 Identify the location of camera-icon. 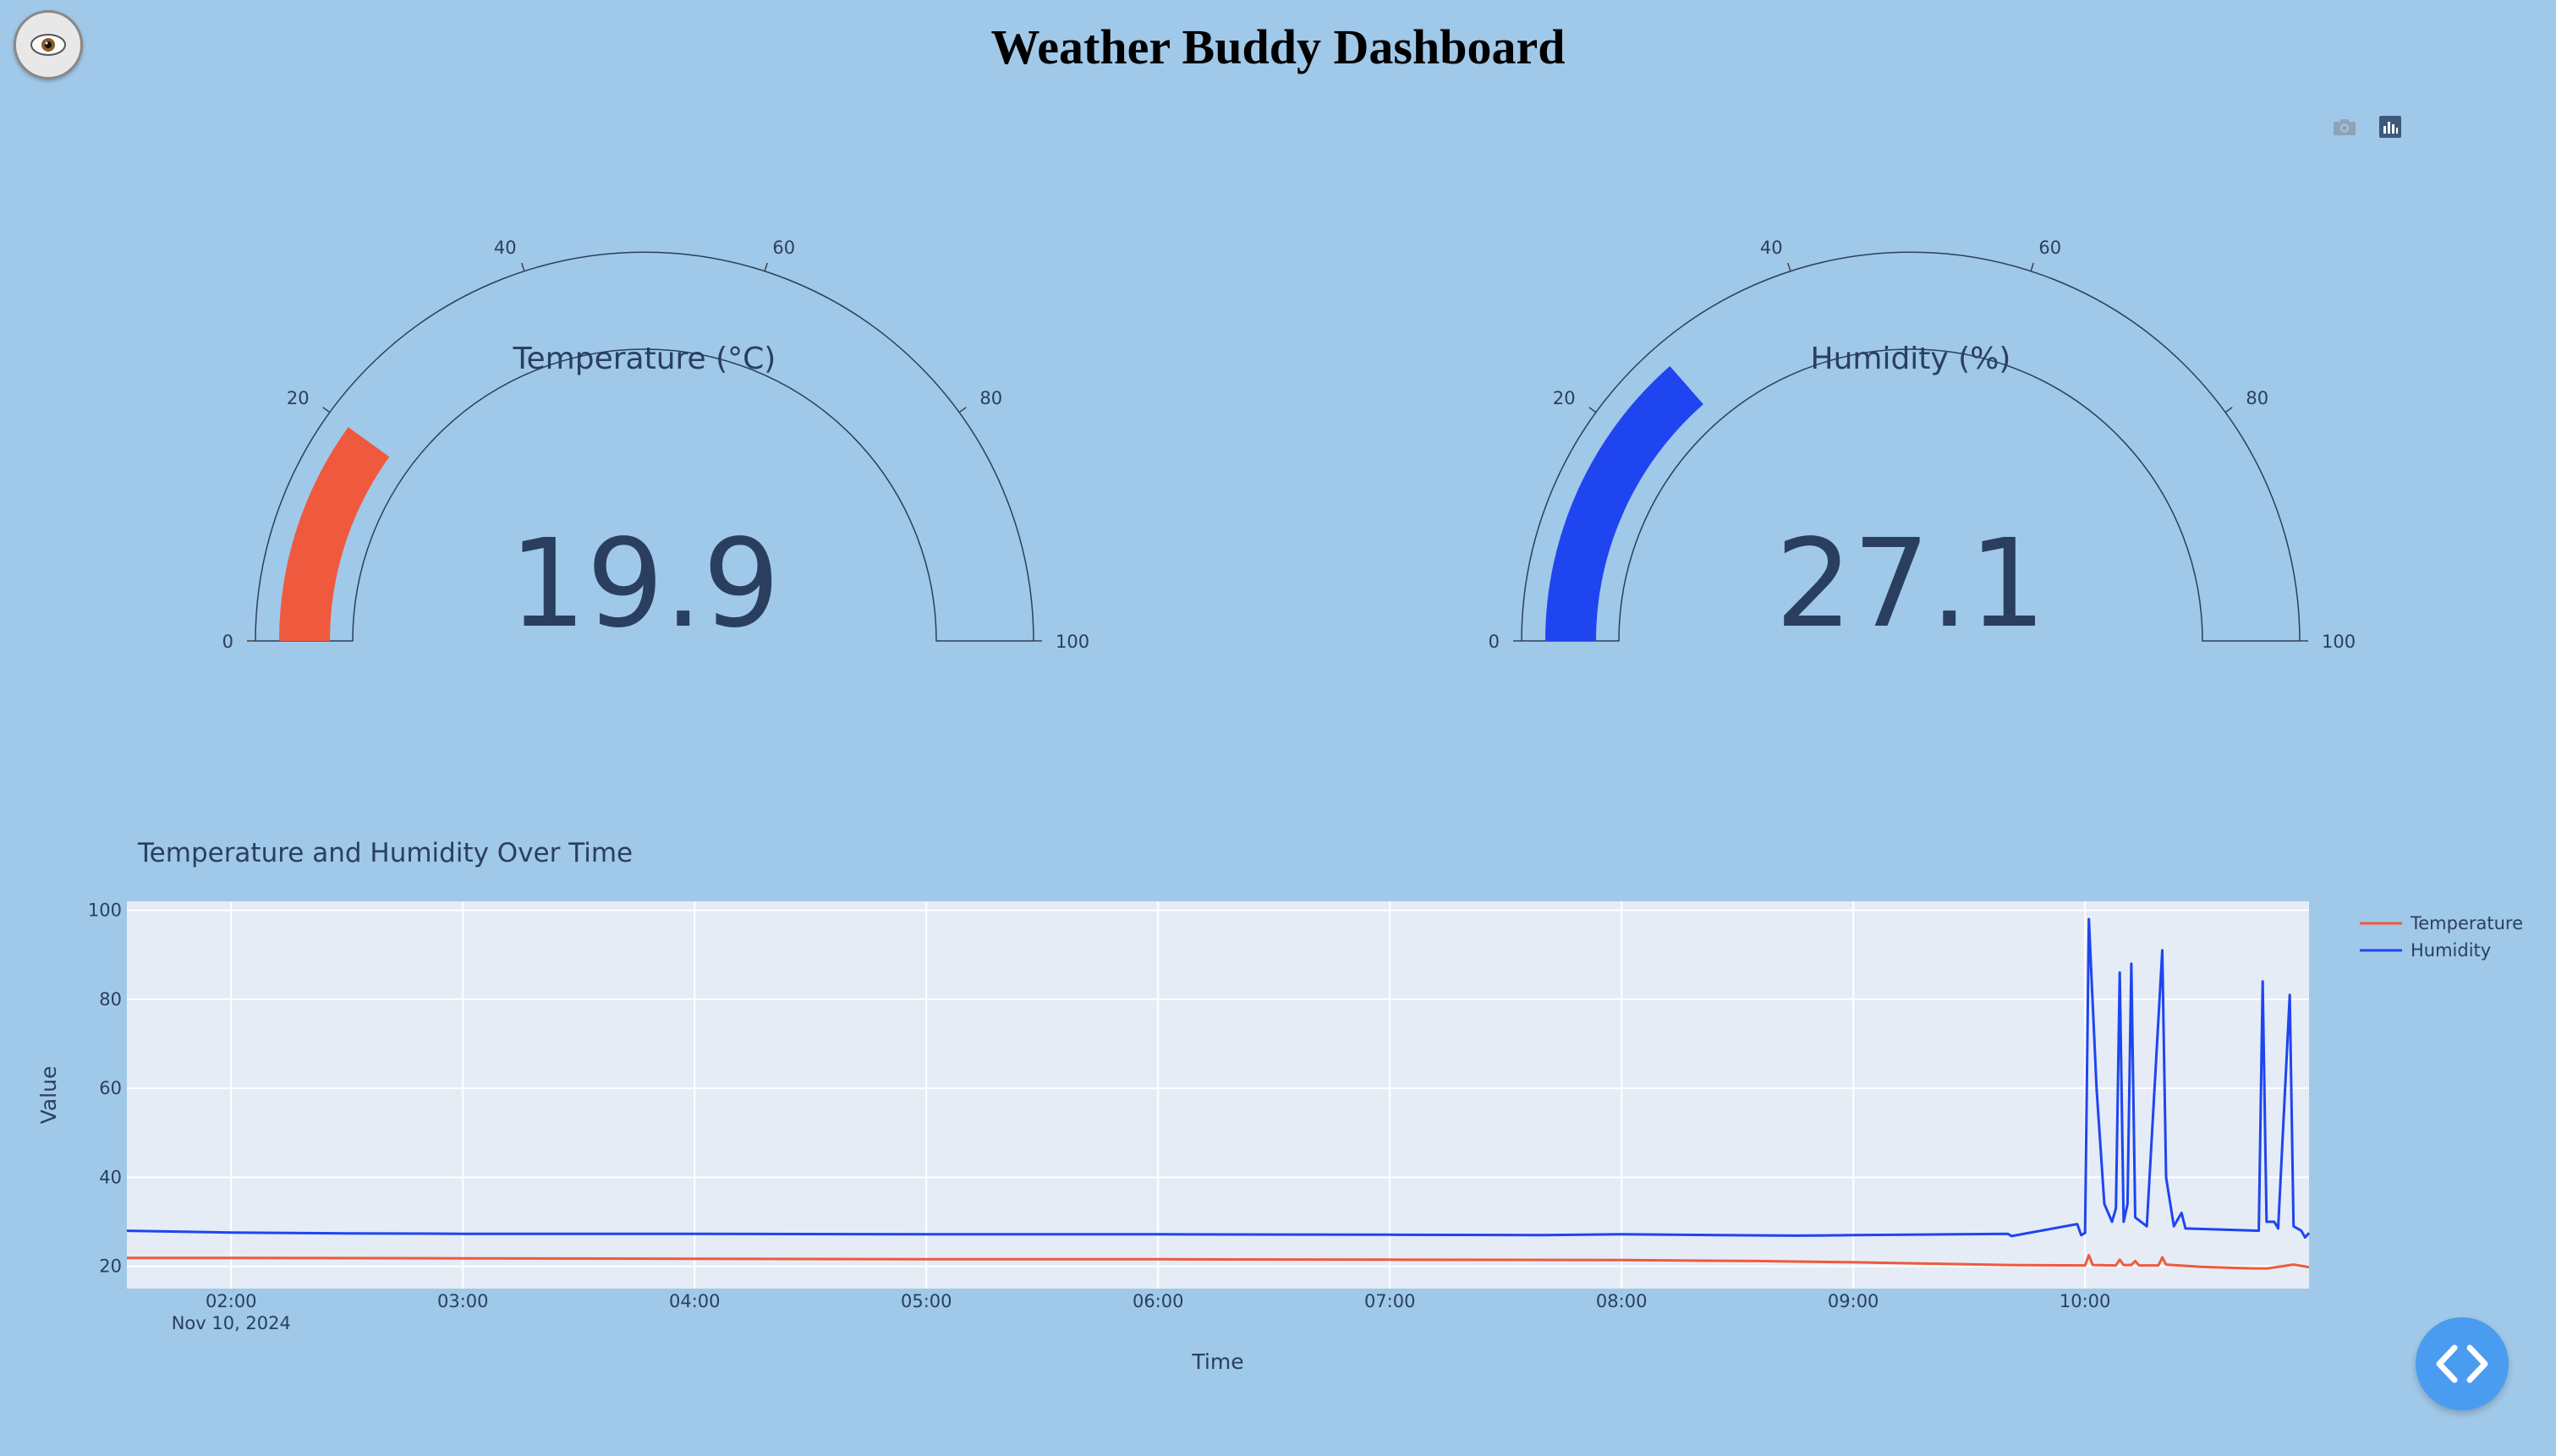
(2345, 127).